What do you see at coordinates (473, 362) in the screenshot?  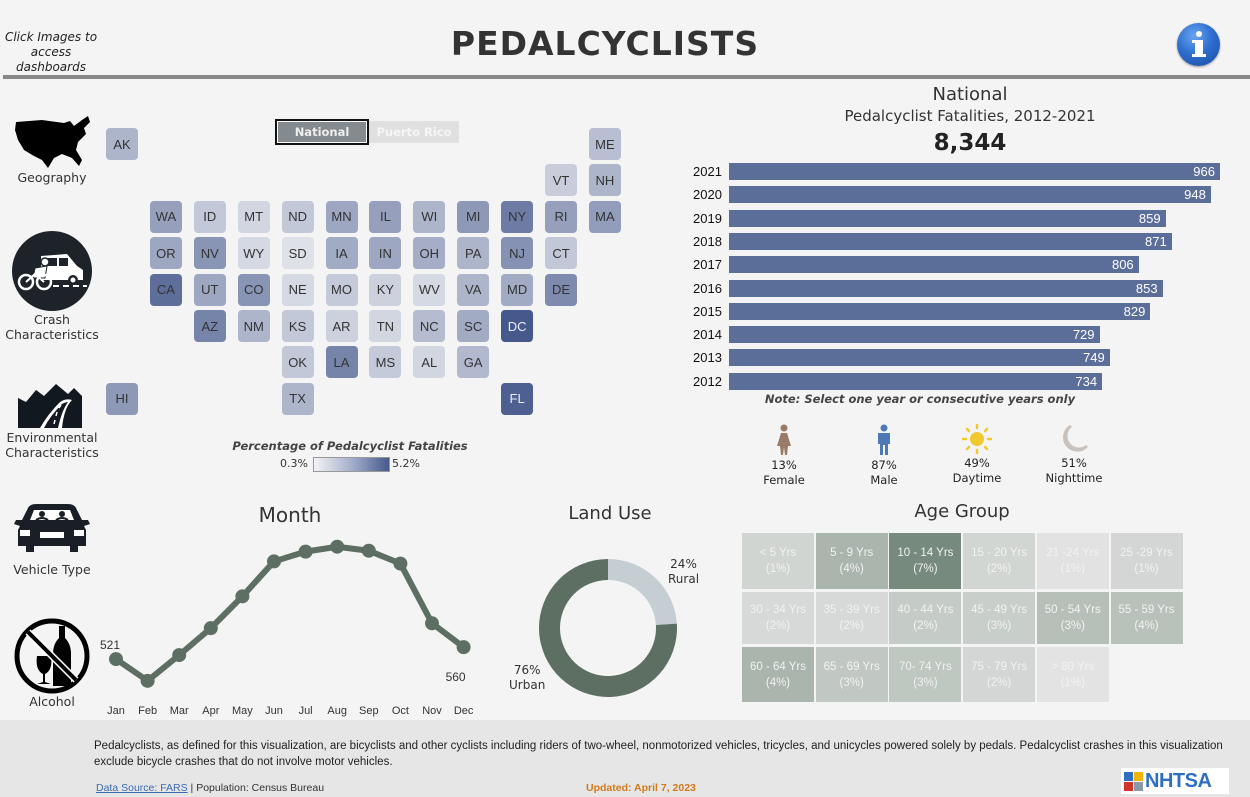 I see `state-tile-ga: GA` at bounding box center [473, 362].